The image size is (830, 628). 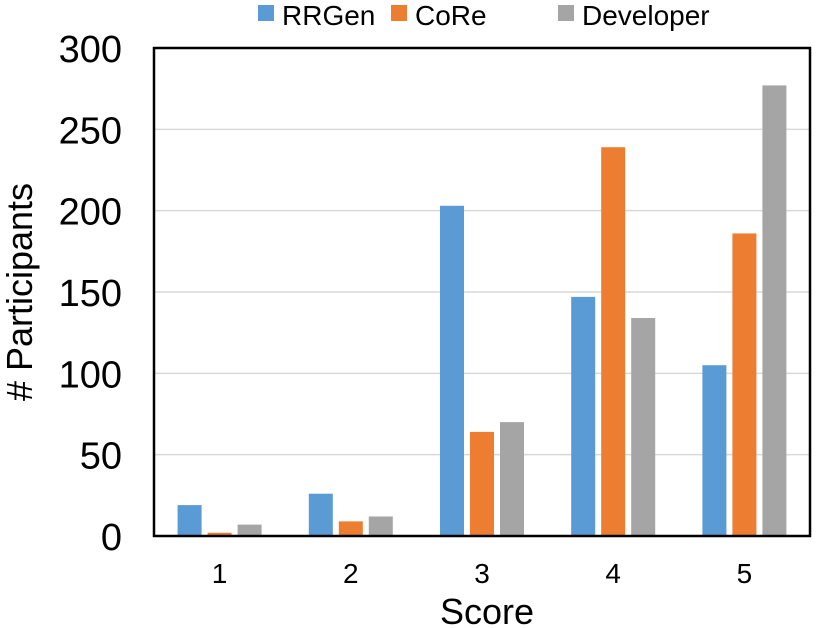 What do you see at coordinates (745, 573) in the screenshot?
I see `x-tick-label: 5` at bounding box center [745, 573].